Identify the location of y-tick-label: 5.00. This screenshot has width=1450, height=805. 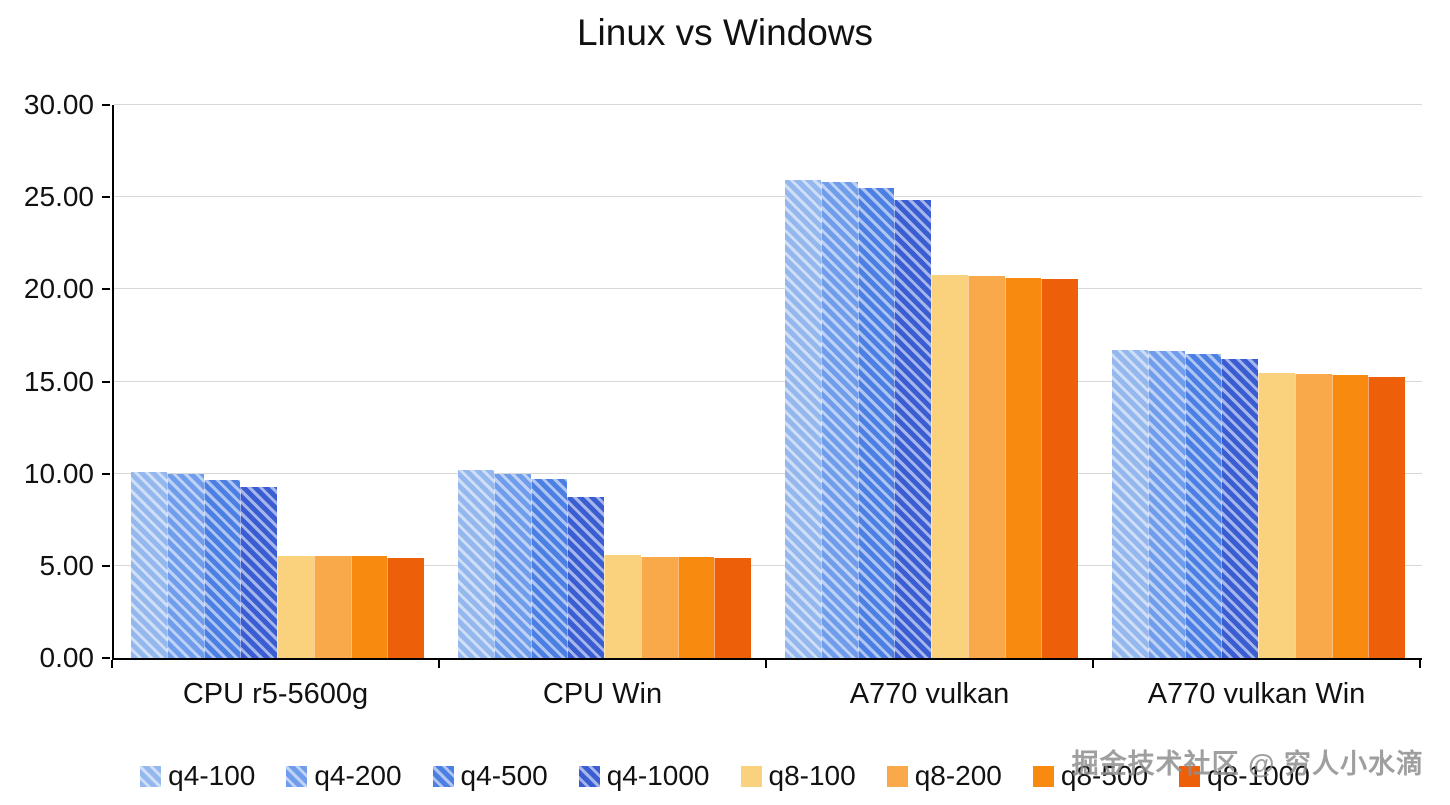
(67, 565).